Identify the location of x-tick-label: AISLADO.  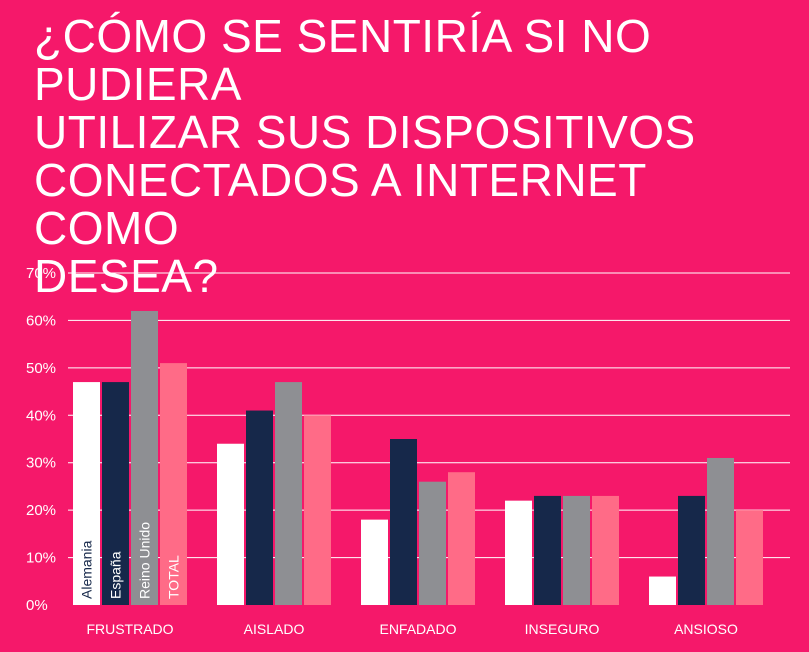
(274, 629).